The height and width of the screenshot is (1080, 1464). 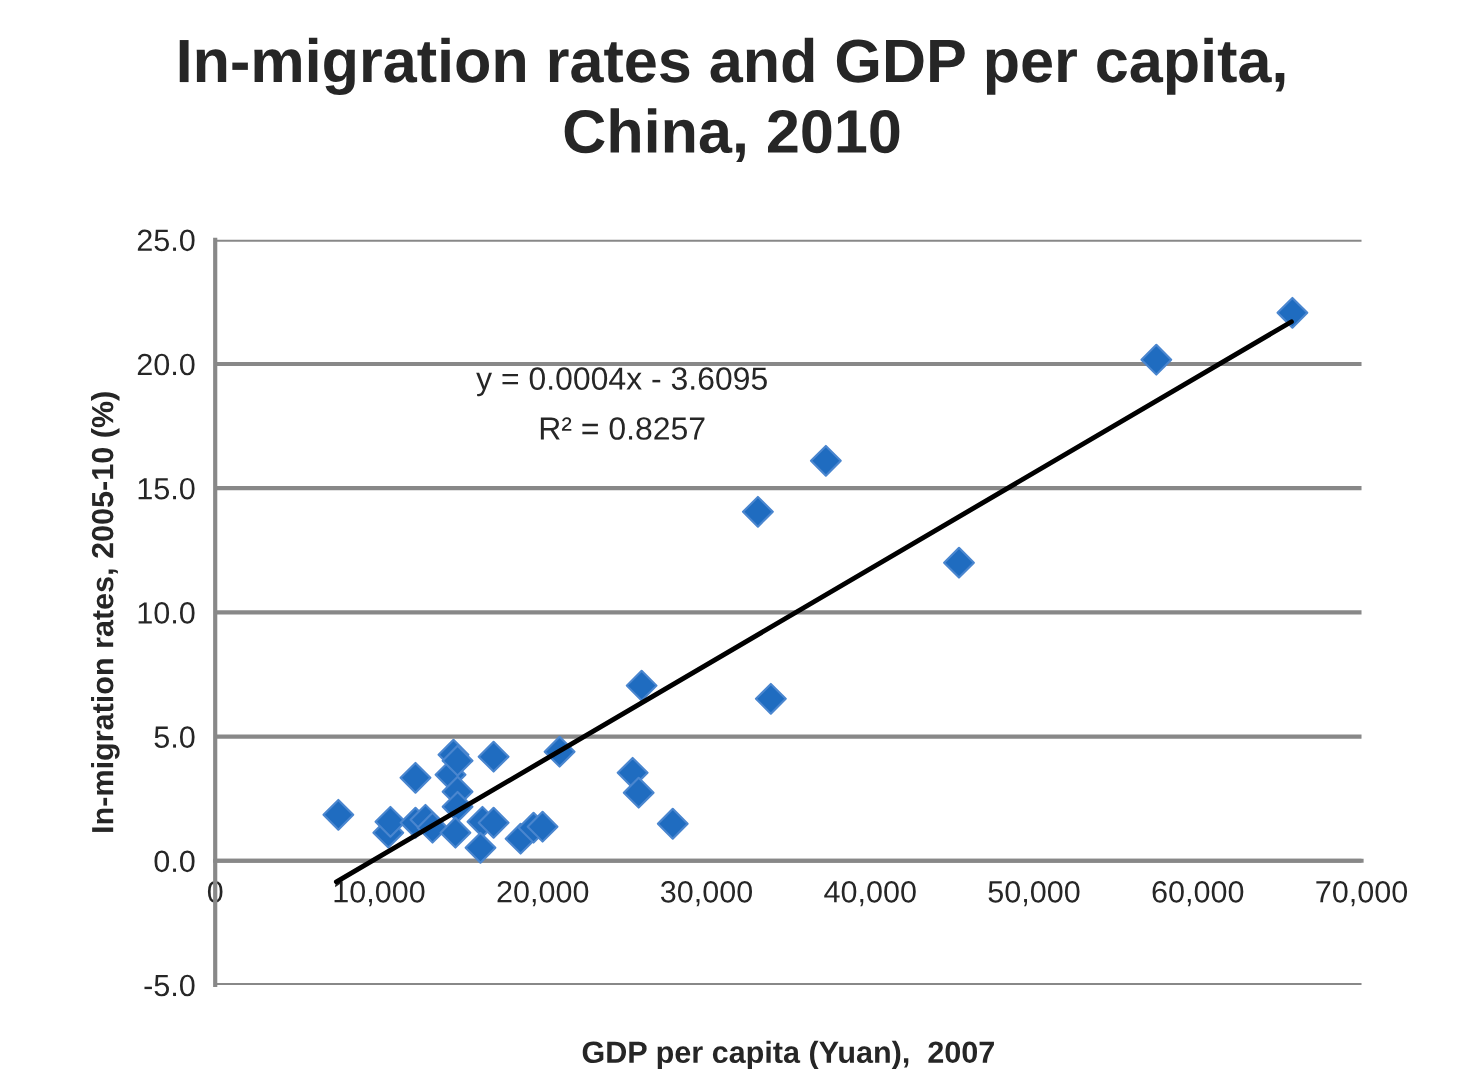 What do you see at coordinates (622, 428) in the screenshot?
I see `annotation: R² = 0.8257` at bounding box center [622, 428].